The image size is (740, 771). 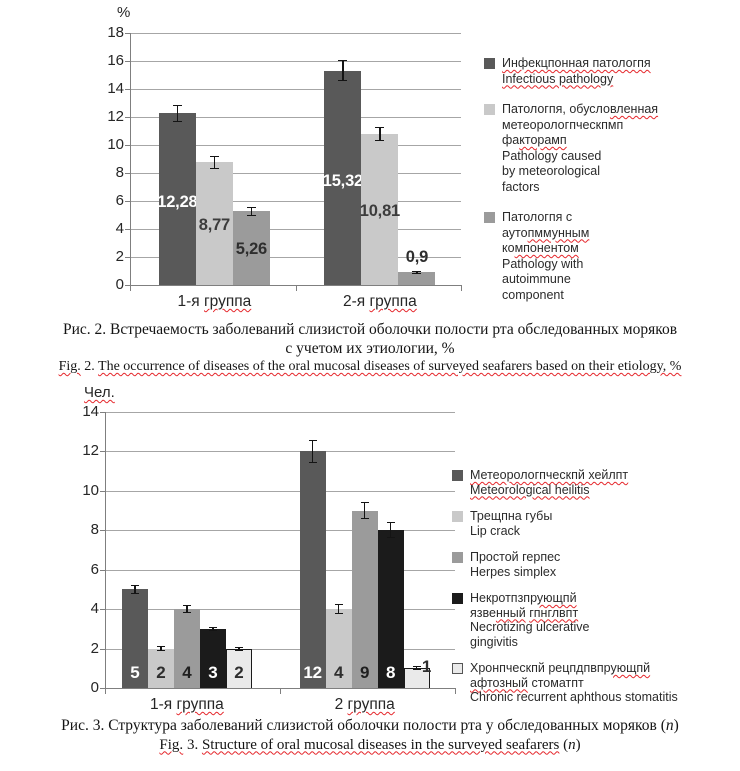 I want to click on text-segment: Некротпзпр, so click(x=503, y=598).